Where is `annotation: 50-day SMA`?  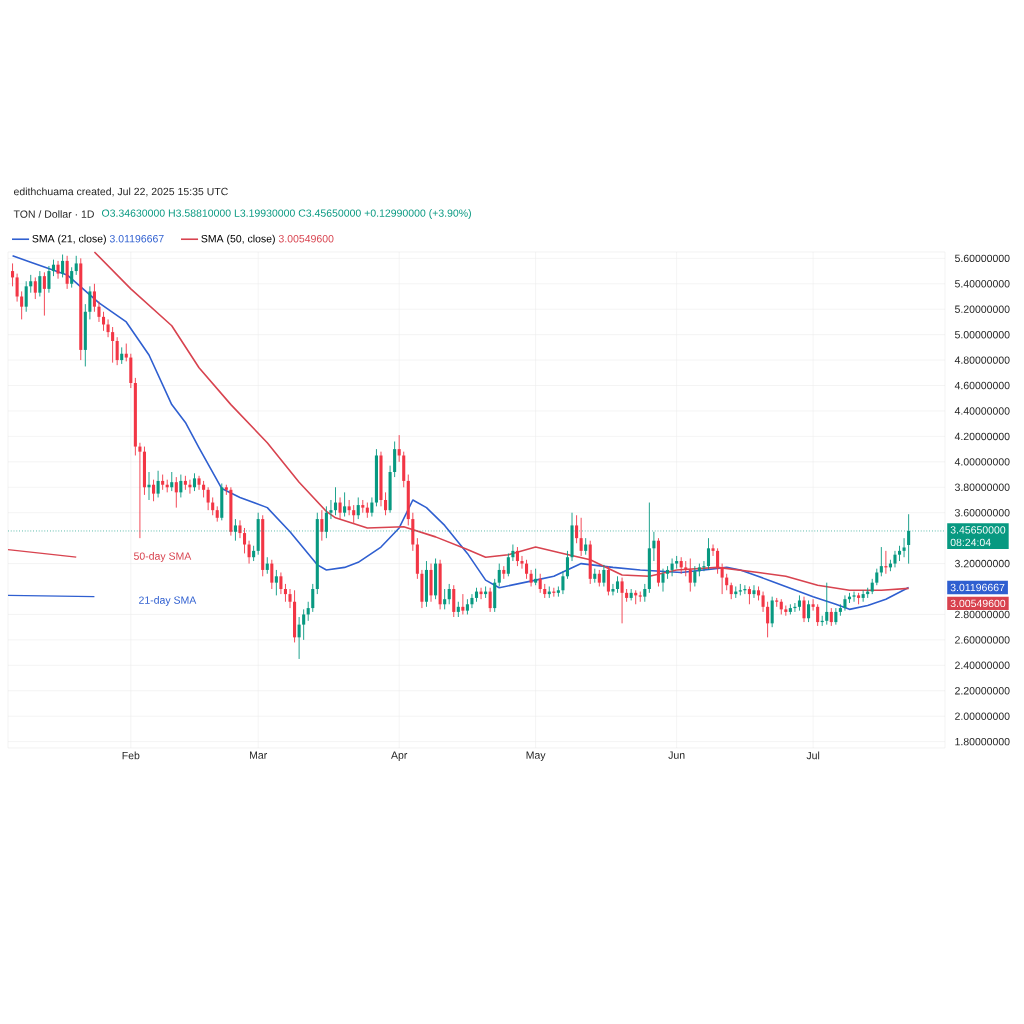
annotation: 50-day SMA is located at coordinates (162, 557).